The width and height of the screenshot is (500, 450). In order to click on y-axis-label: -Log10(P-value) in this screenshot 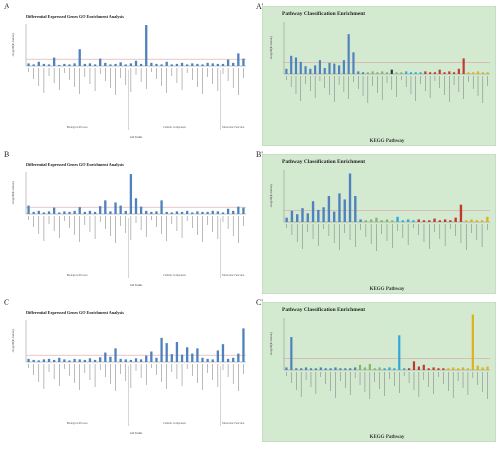, I will do `click(13, 341)`.